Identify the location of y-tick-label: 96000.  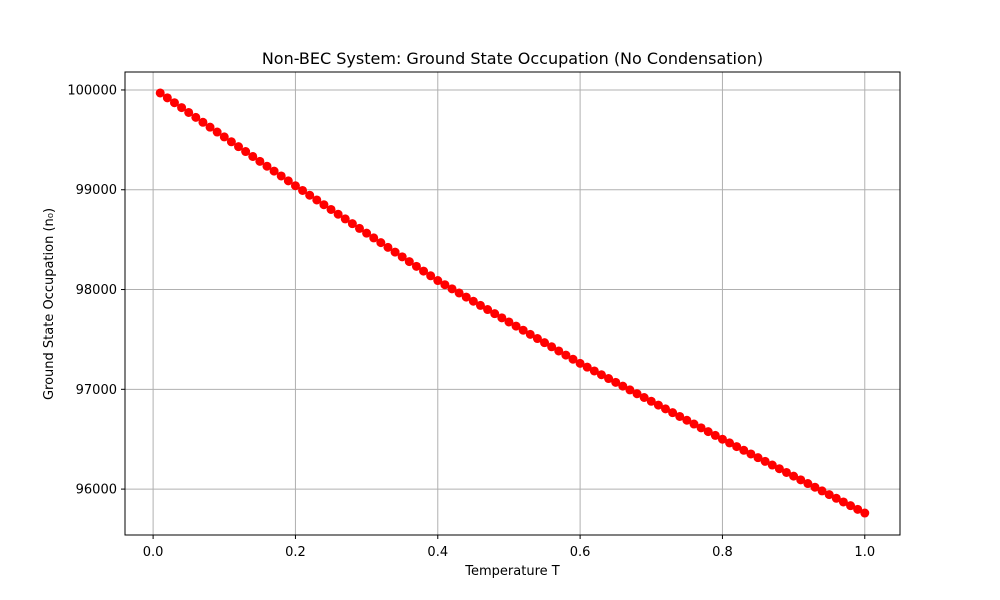
(96, 490).